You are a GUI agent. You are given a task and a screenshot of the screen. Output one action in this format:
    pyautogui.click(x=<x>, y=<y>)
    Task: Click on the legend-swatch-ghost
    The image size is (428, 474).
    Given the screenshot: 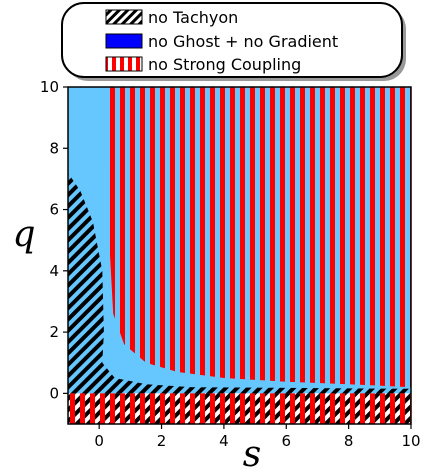 What is the action you would take?
    pyautogui.click(x=124, y=41)
    